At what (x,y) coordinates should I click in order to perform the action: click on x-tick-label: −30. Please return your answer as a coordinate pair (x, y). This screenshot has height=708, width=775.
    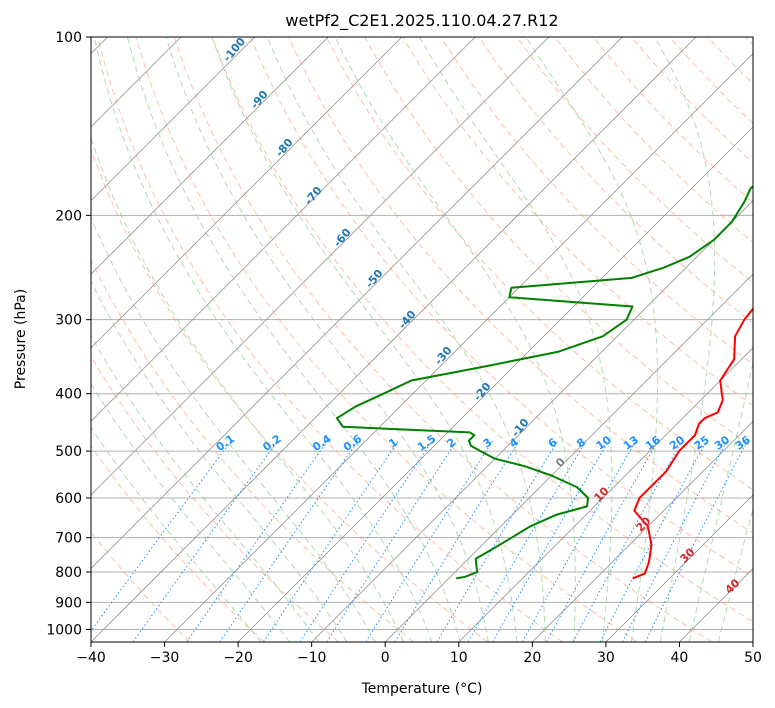
    Looking at the image, I should click on (165, 658).